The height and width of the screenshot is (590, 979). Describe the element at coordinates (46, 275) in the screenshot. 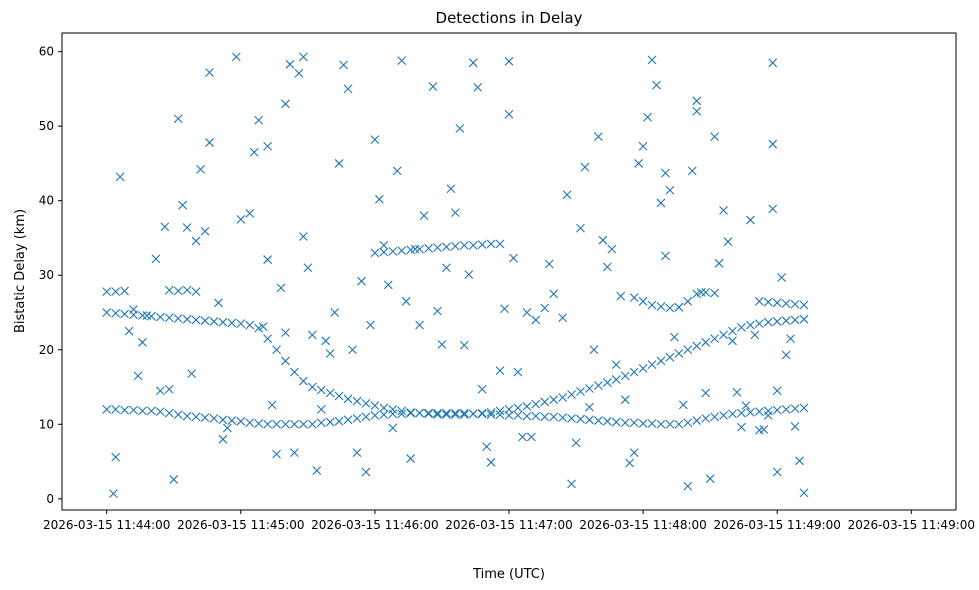

I see `y-tick-label: 30` at that location.